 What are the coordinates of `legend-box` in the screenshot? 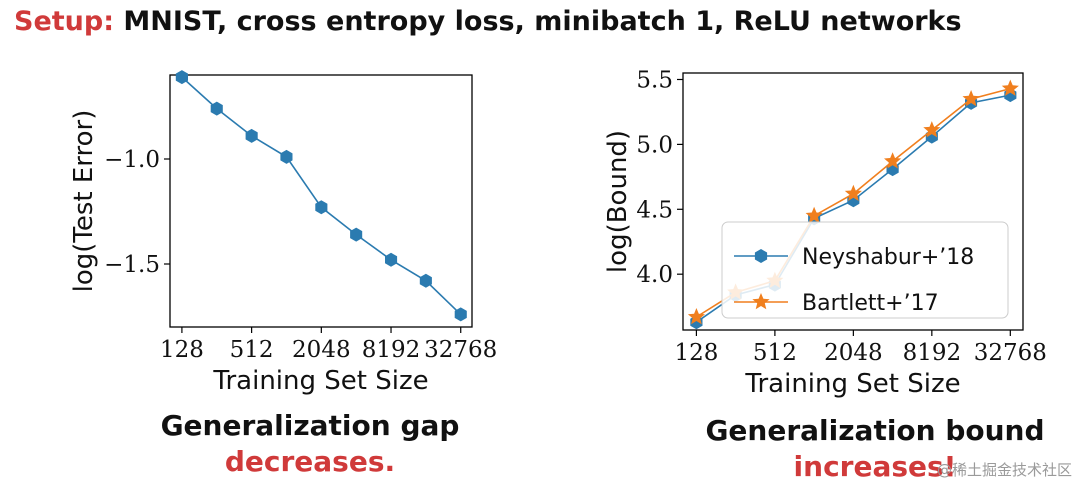 It's located at (865, 270).